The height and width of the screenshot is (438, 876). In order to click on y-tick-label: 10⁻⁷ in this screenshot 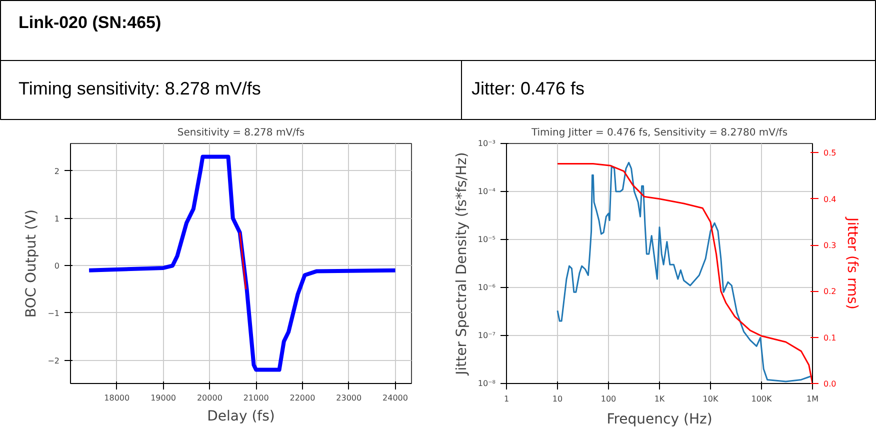, I will do `click(487, 335)`.